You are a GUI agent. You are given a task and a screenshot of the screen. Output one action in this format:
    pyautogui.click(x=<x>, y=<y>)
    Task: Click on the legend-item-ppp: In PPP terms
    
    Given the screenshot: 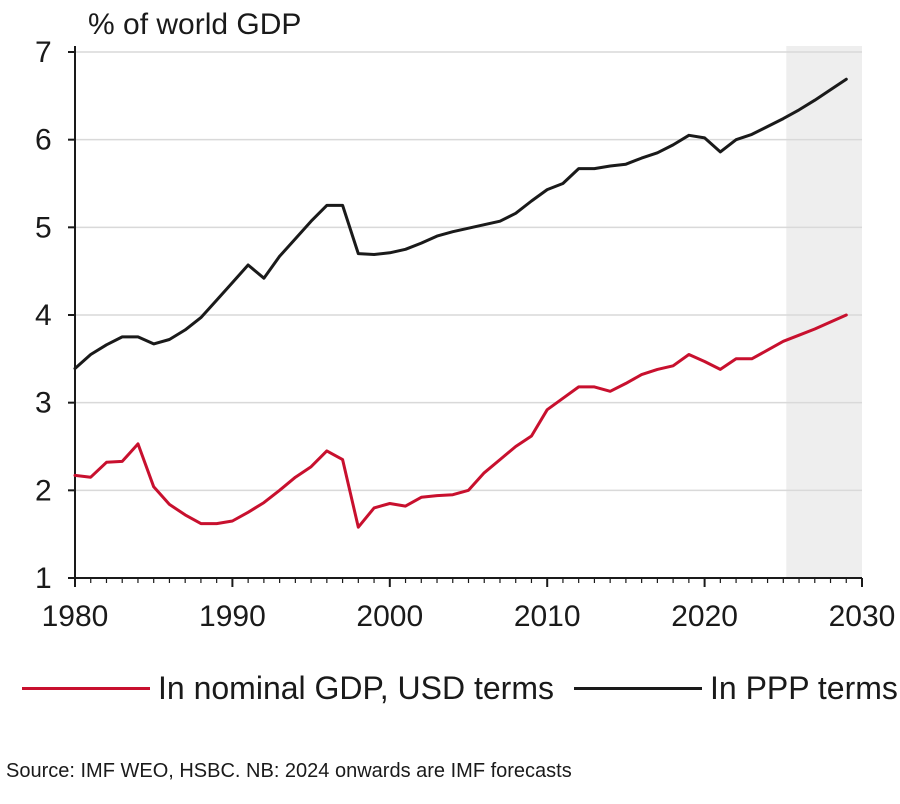 What is the action you would take?
    pyautogui.click(x=735, y=688)
    